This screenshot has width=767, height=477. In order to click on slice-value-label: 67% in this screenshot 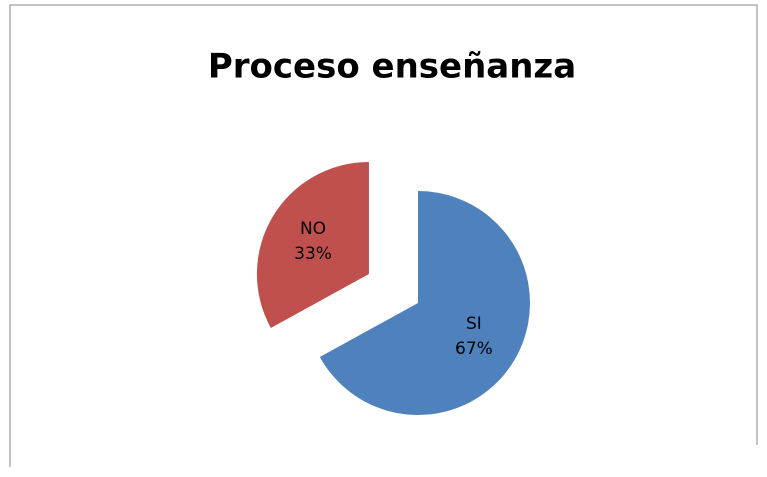, I will do `click(474, 349)`.